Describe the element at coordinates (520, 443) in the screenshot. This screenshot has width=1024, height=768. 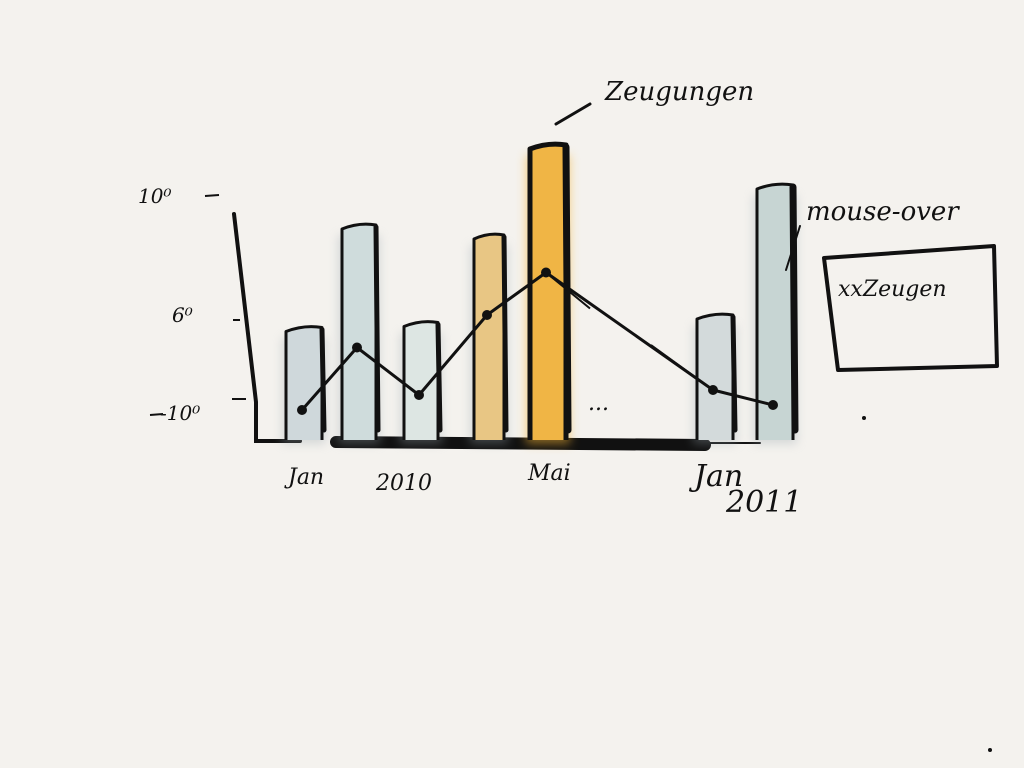
I see `x-axis` at that location.